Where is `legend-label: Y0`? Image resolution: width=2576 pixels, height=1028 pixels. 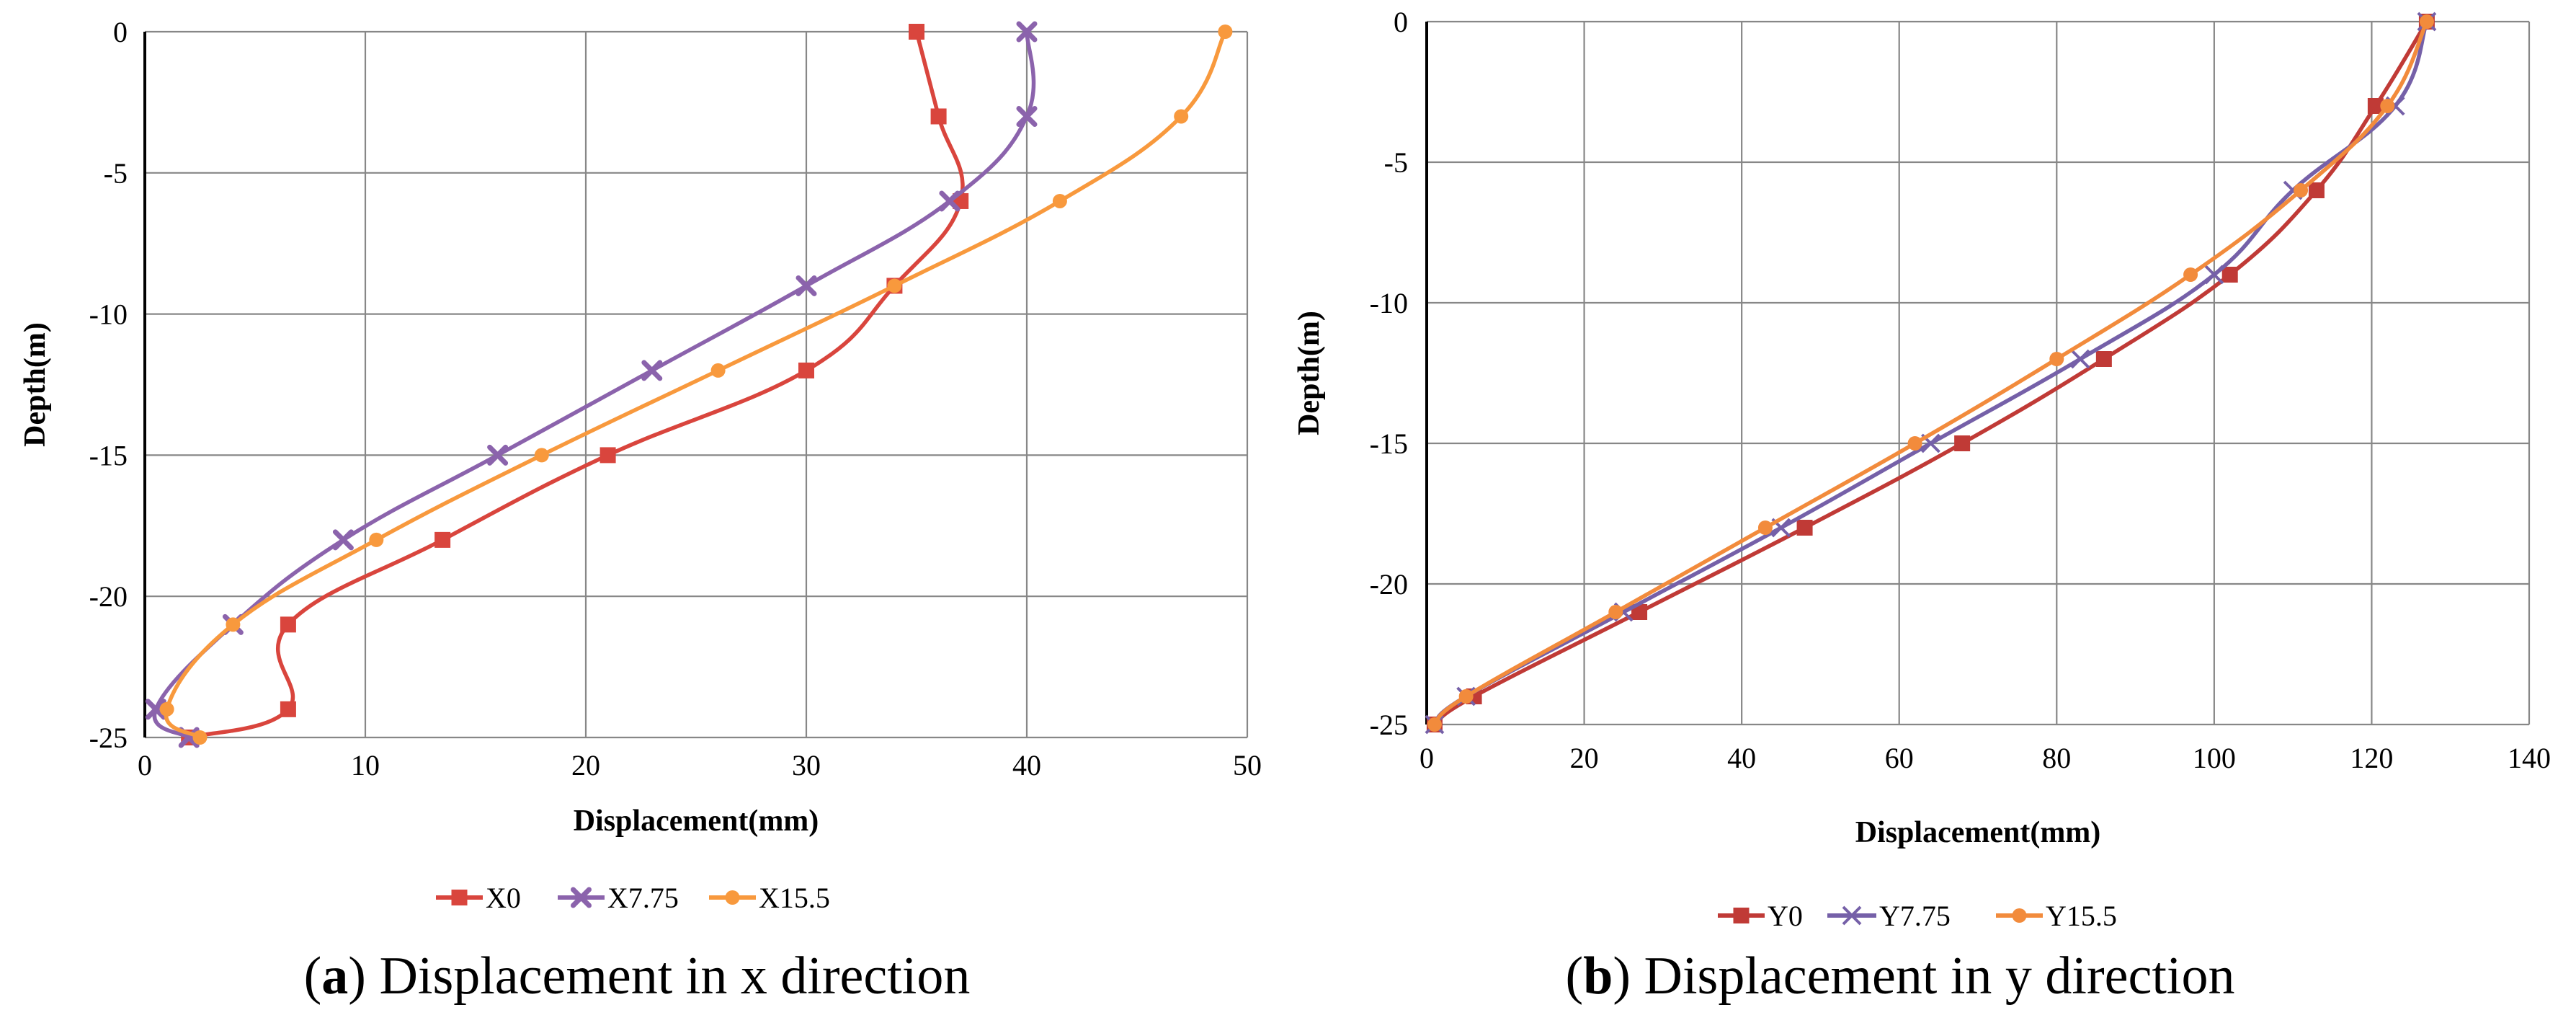 legend-label: Y0 is located at coordinates (1785, 916).